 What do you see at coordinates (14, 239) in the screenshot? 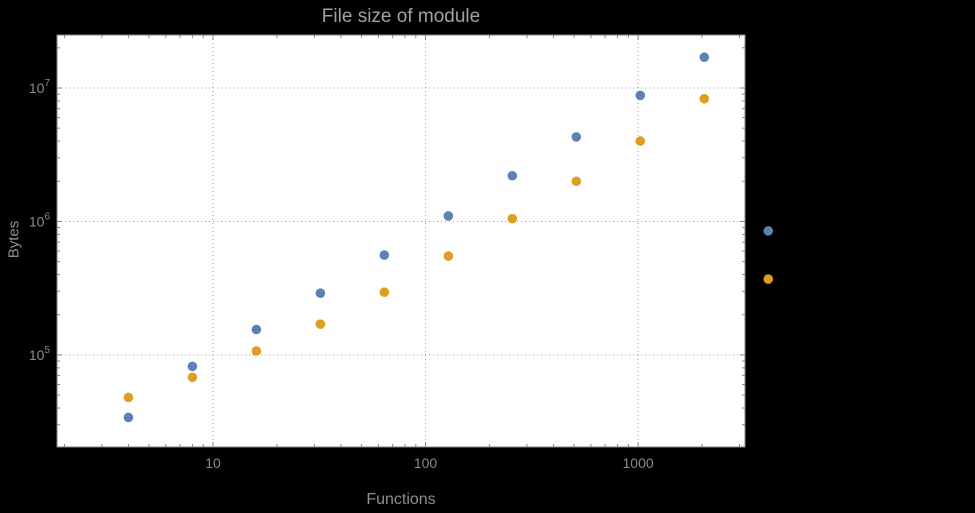
I see `y-axis-label: Bytes` at bounding box center [14, 239].